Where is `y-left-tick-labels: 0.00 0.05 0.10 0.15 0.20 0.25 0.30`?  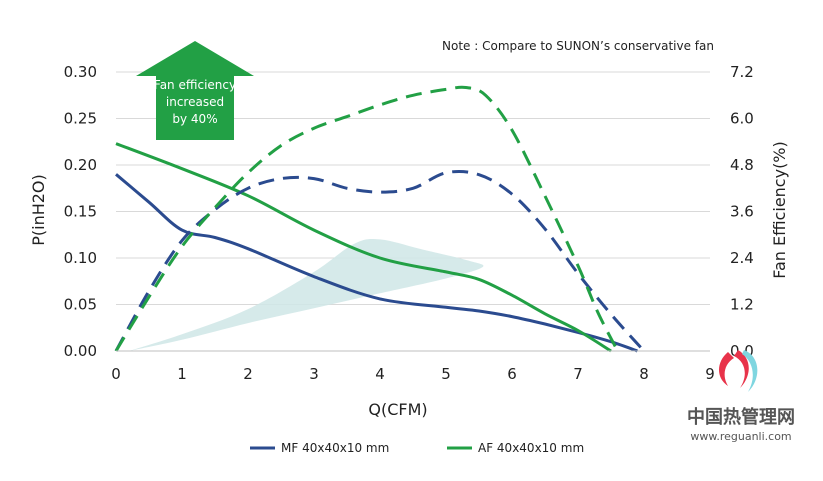 y-left-tick-labels: 0.00 0.05 0.10 0.15 0.20 0.25 0.30 is located at coordinates (80, 211).